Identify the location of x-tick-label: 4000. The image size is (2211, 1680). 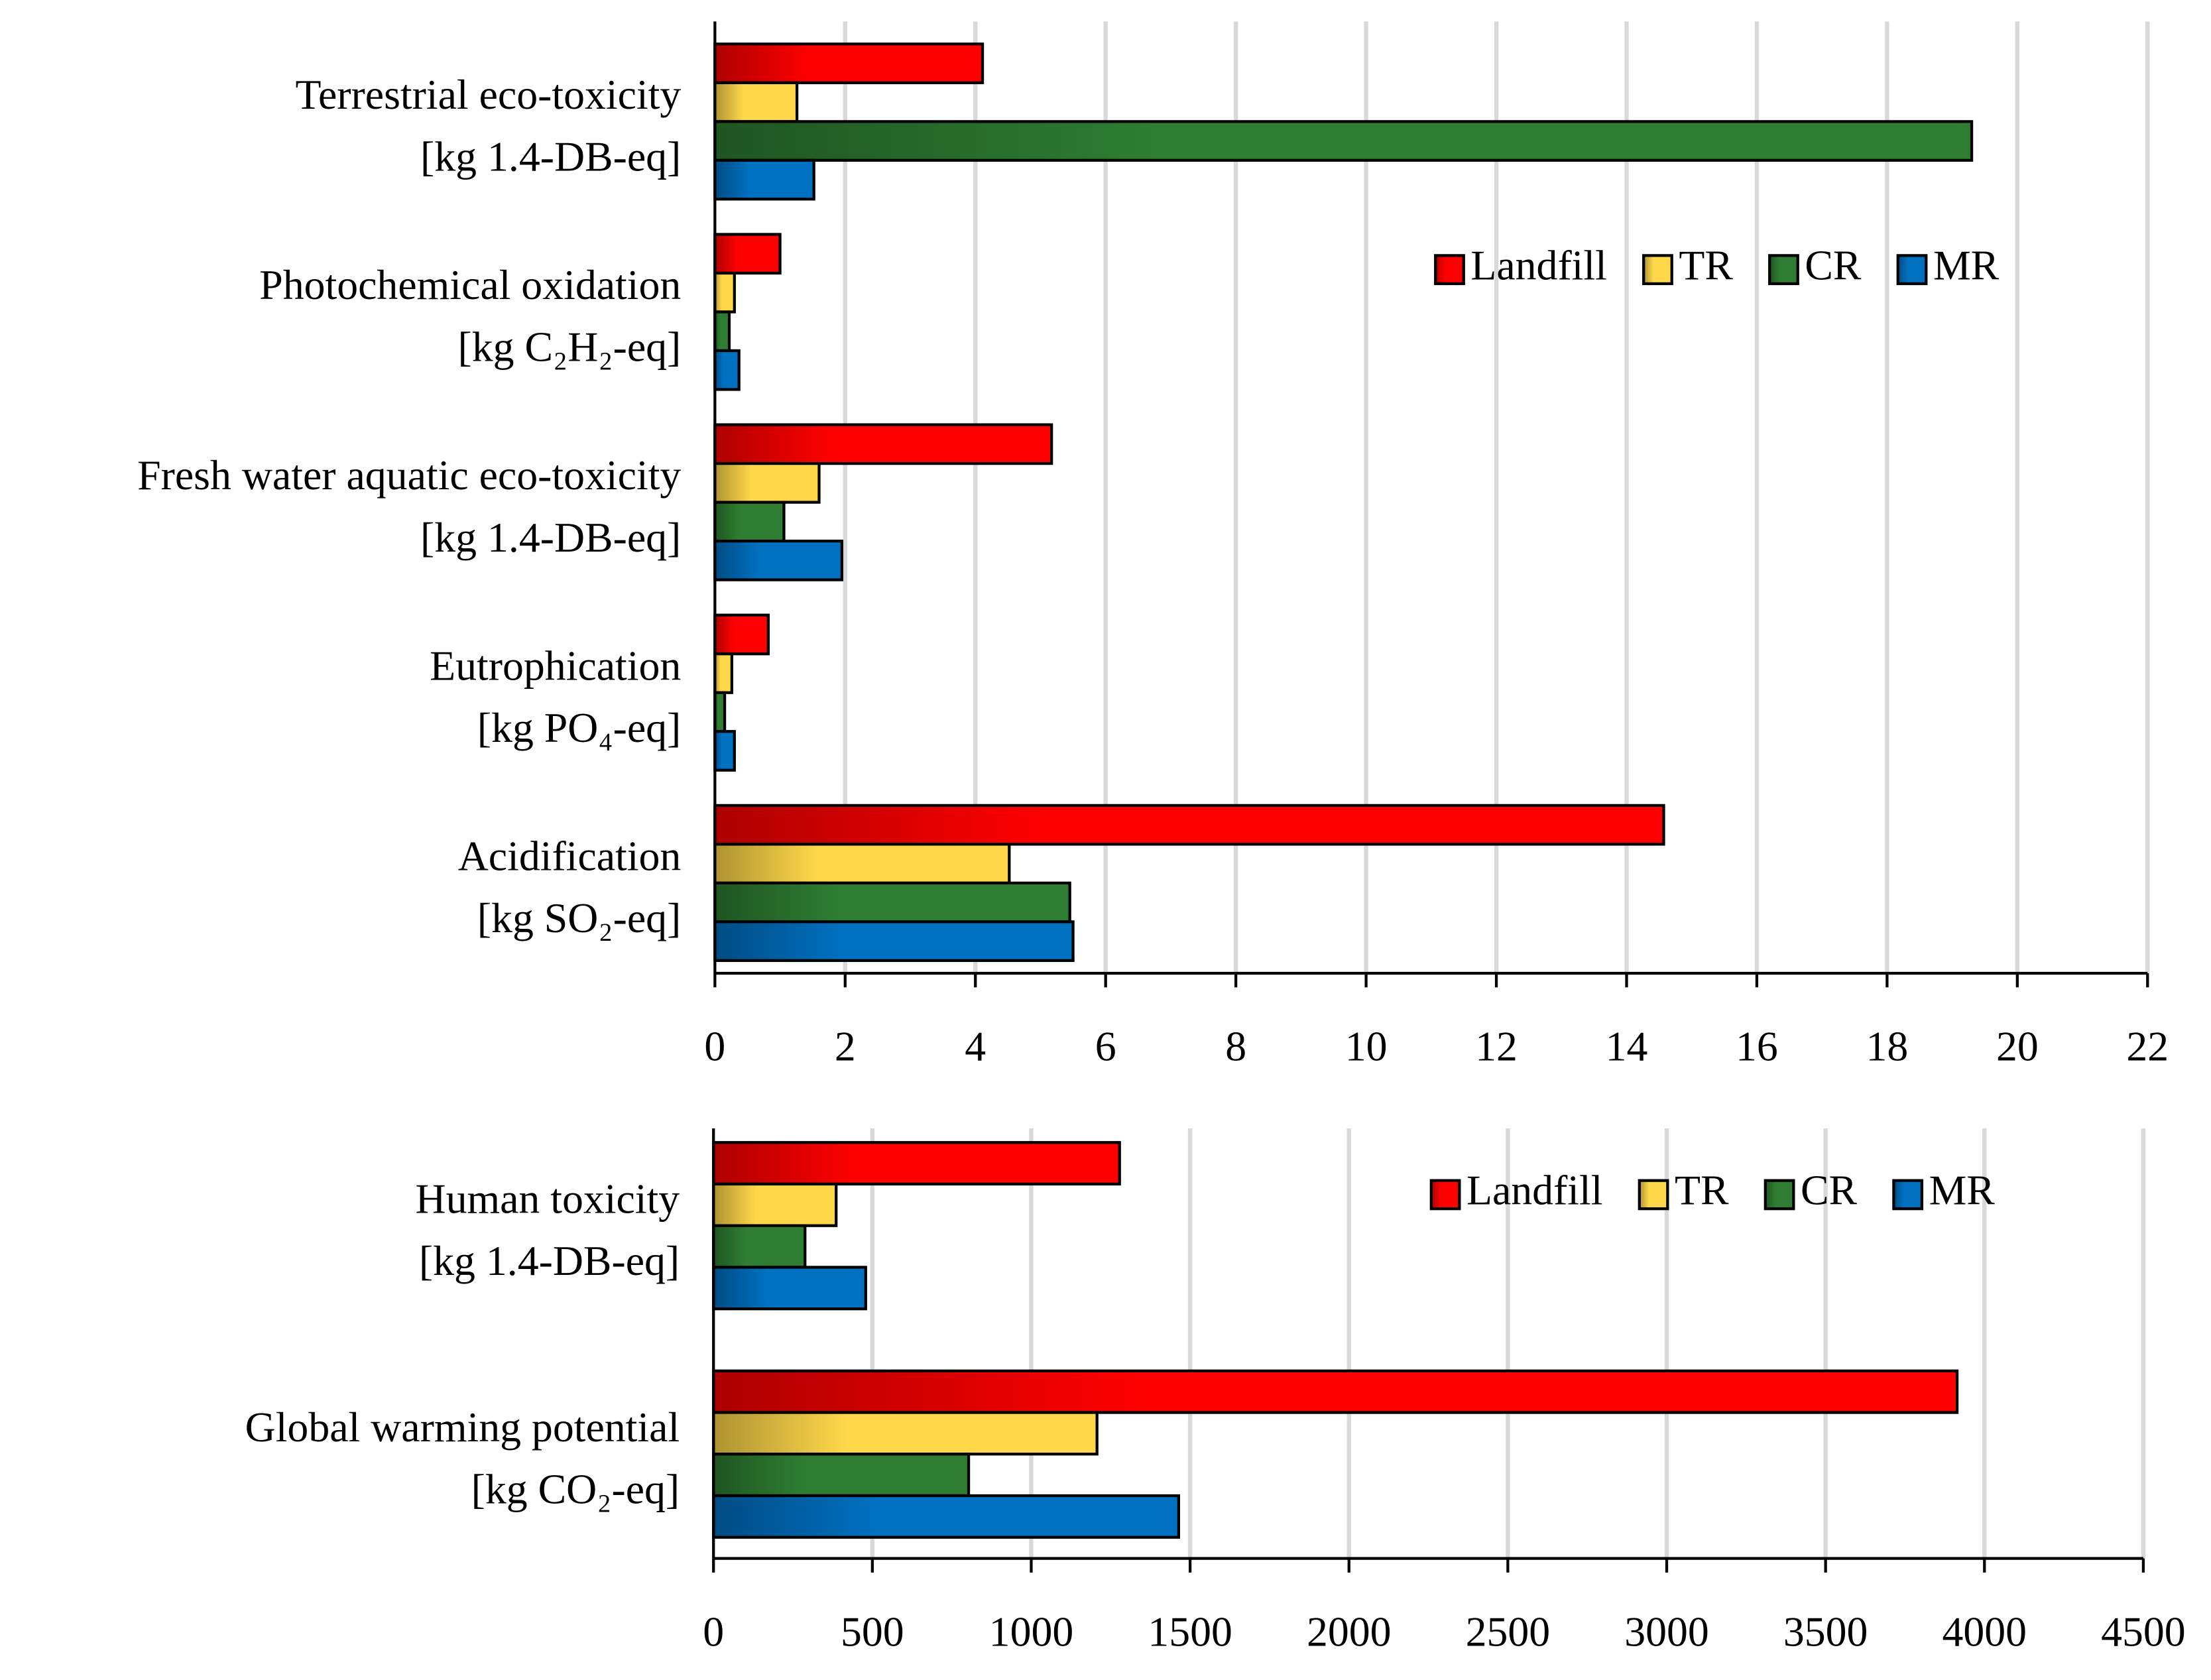
(1984, 1631).